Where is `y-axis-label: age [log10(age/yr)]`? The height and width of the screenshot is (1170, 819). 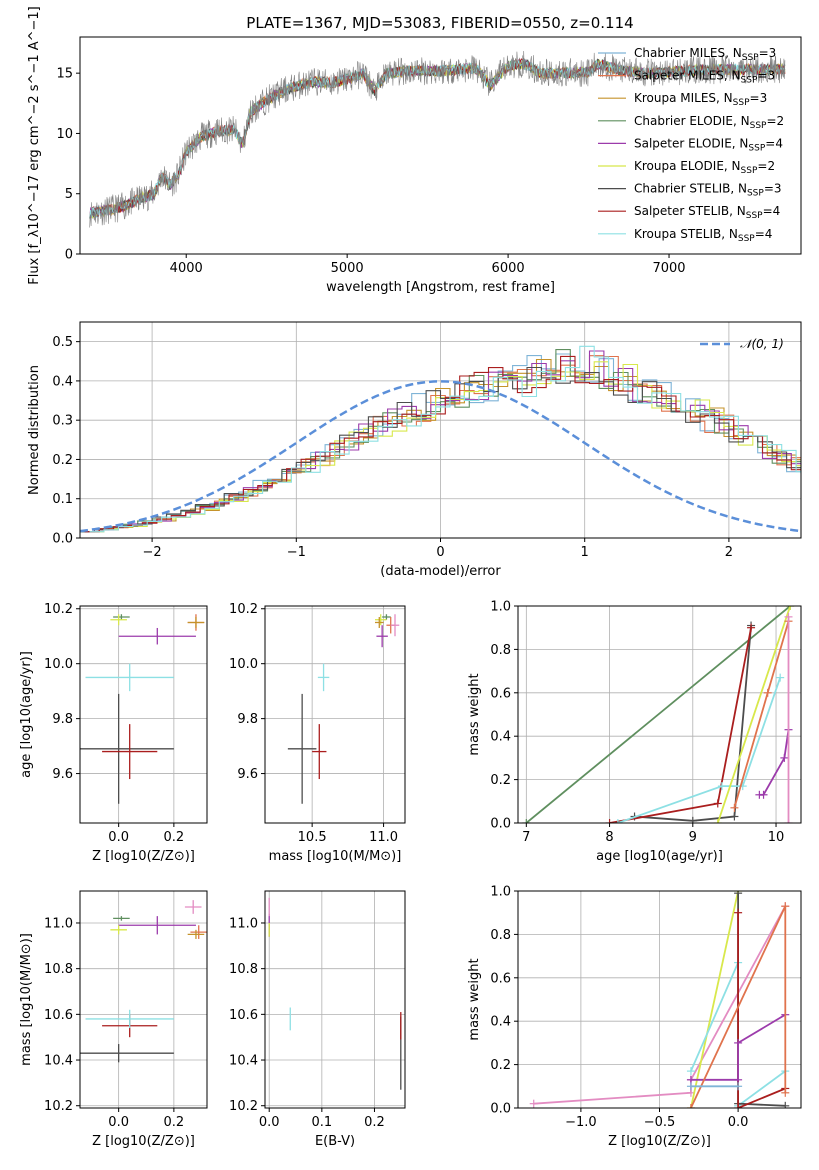
y-axis-label: age [log10(age/yr)] is located at coordinates (26, 714).